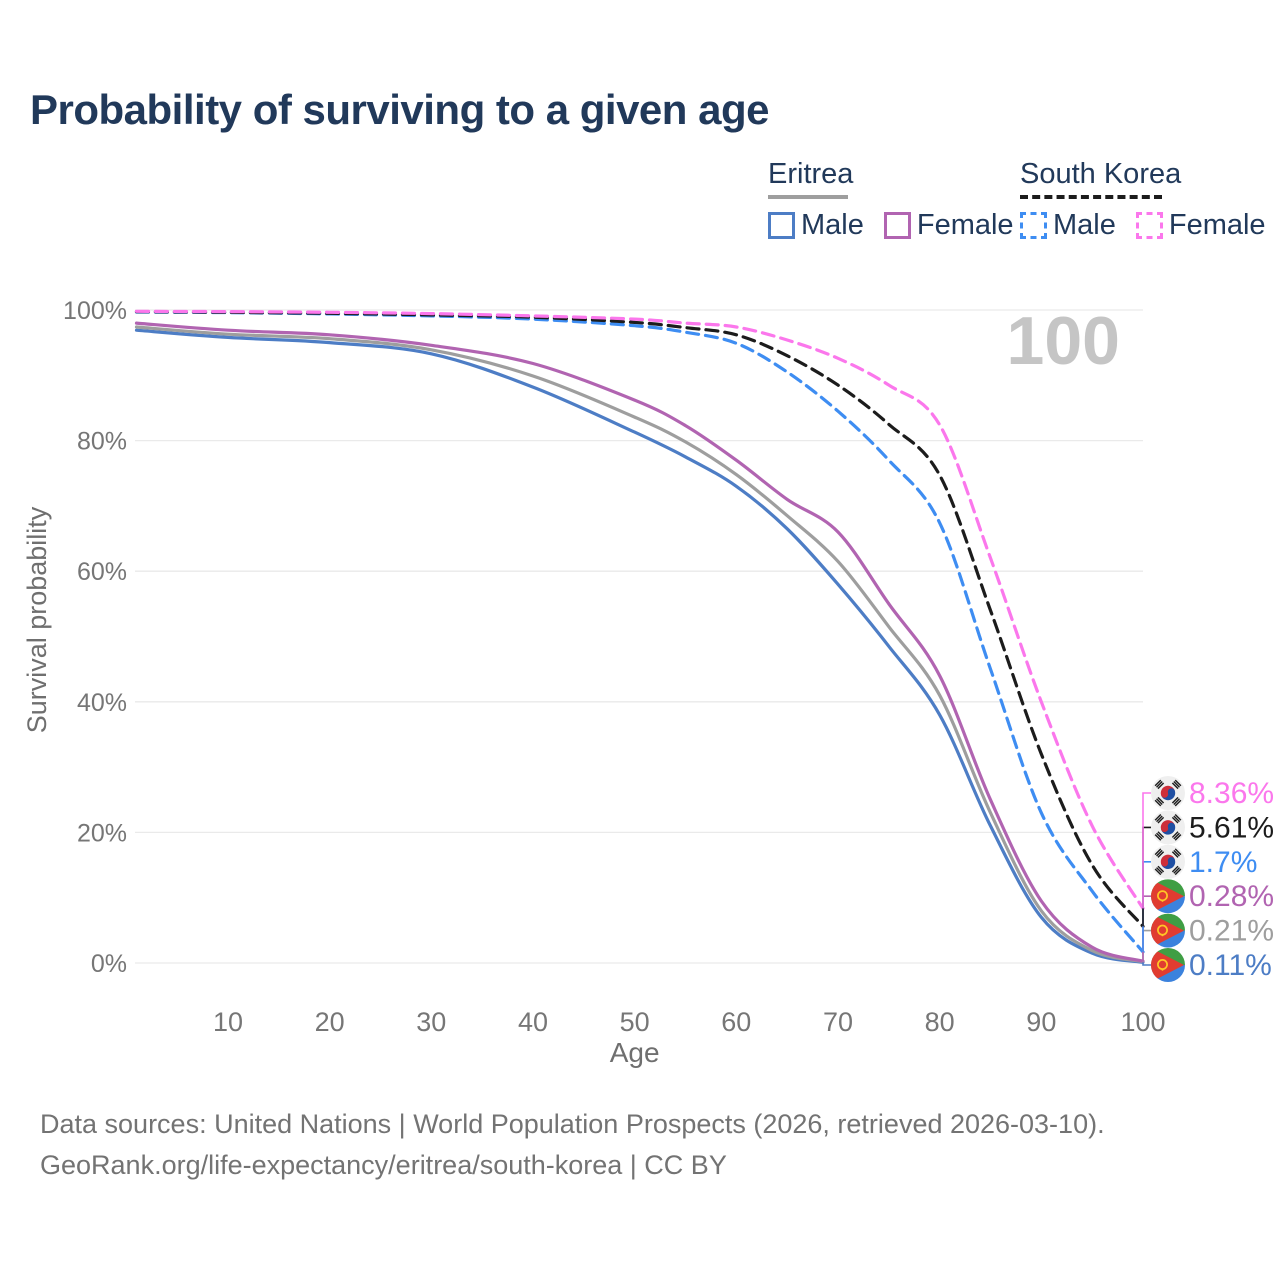  Describe the element at coordinates (399, 109) in the screenshot. I see `chart-title: Probability of surviving to a given age` at that location.